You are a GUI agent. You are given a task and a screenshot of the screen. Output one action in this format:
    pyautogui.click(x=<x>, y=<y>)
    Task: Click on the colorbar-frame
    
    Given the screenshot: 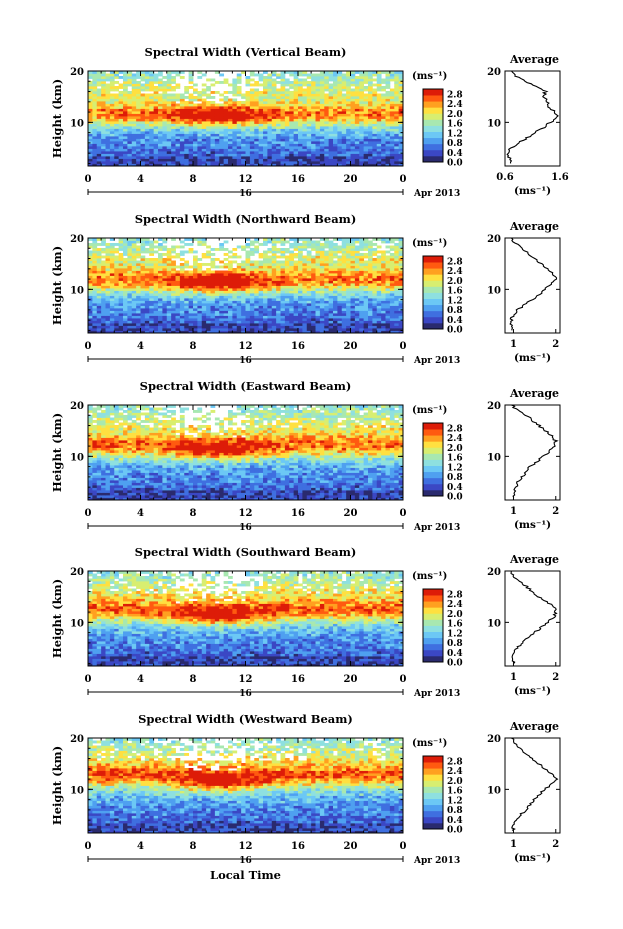 What is the action you would take?
    pyautogui.click(x=433, y=125)
    